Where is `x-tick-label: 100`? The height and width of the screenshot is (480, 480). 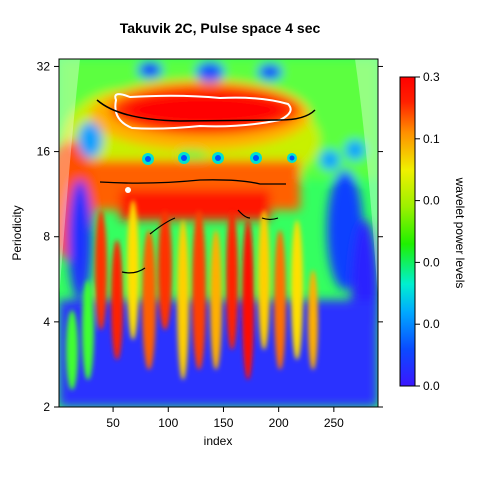 x-tick-label: 100 is located at coordinates (168, 423).